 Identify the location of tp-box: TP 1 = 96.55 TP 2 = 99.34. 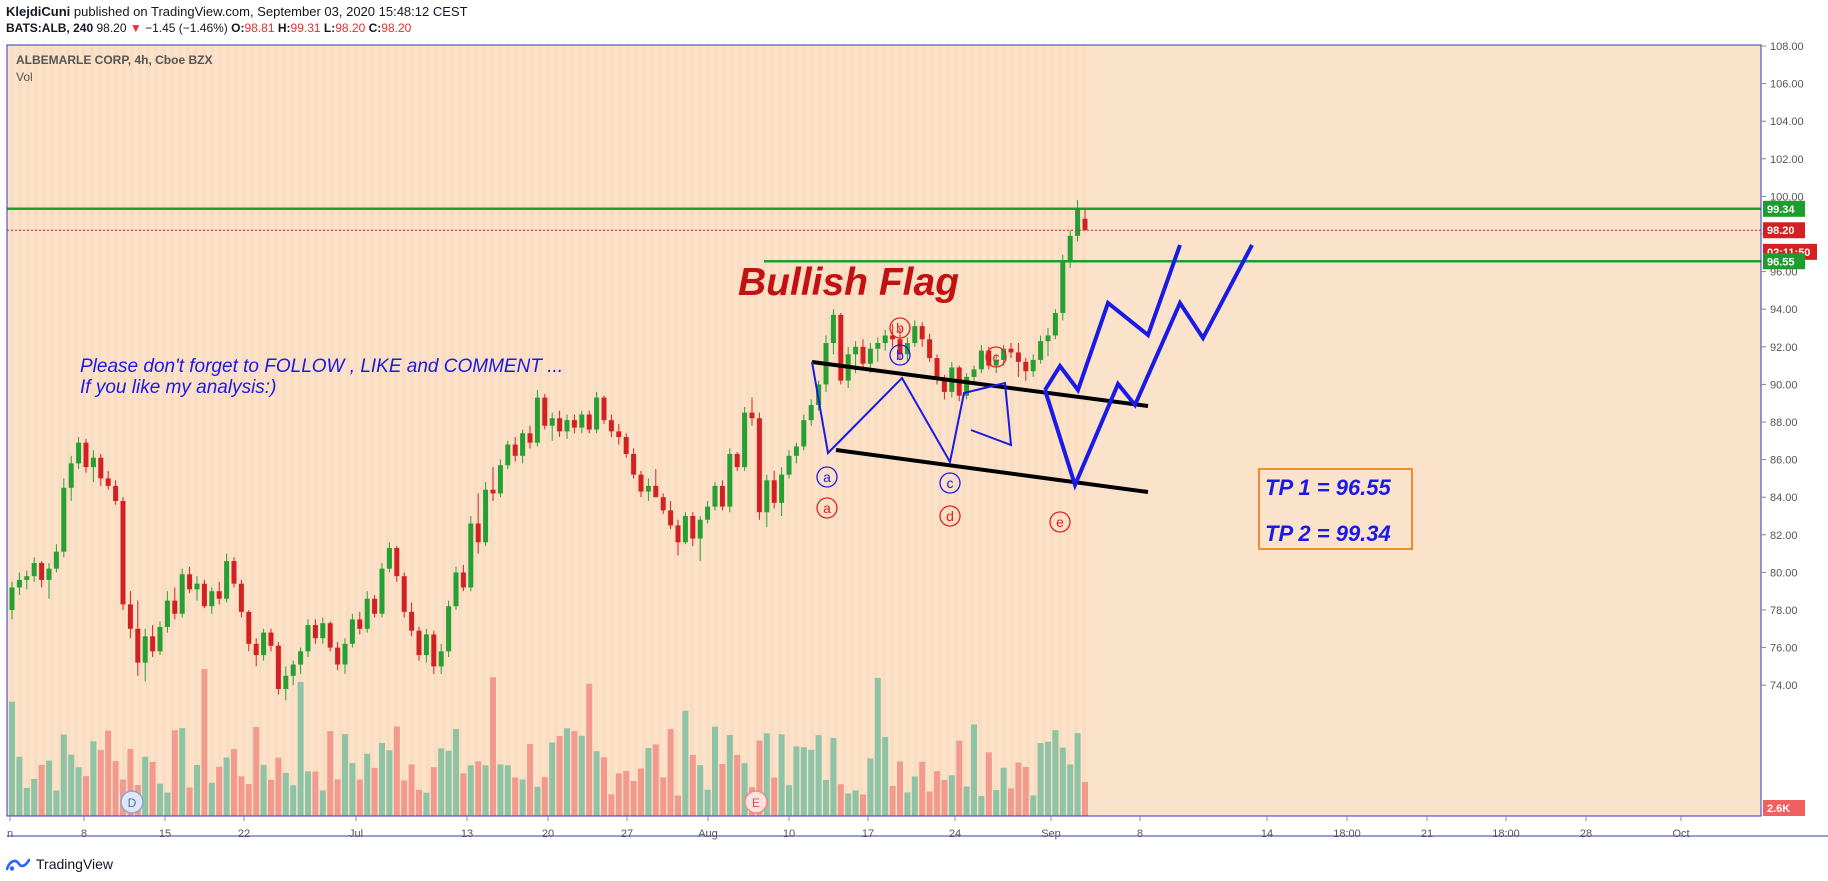
(1335, 509).